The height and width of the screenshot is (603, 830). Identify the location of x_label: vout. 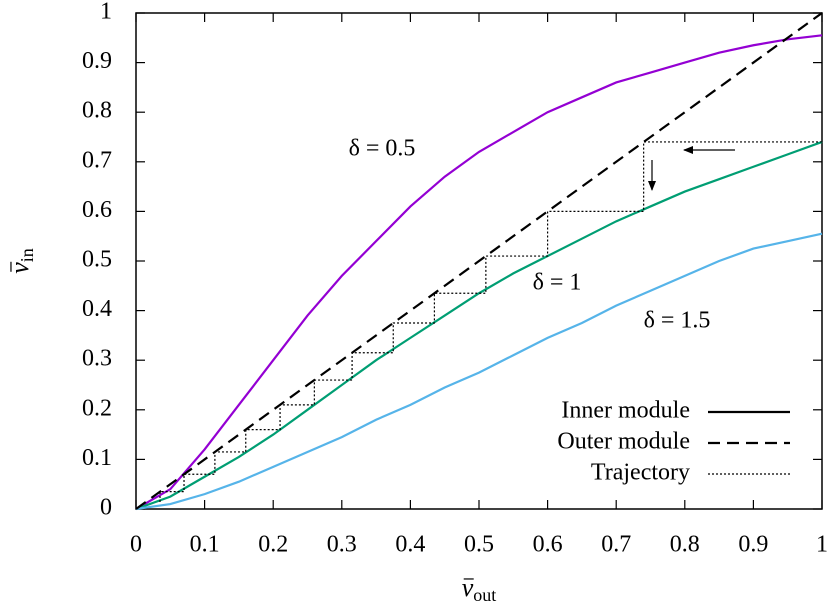
(479, 588).